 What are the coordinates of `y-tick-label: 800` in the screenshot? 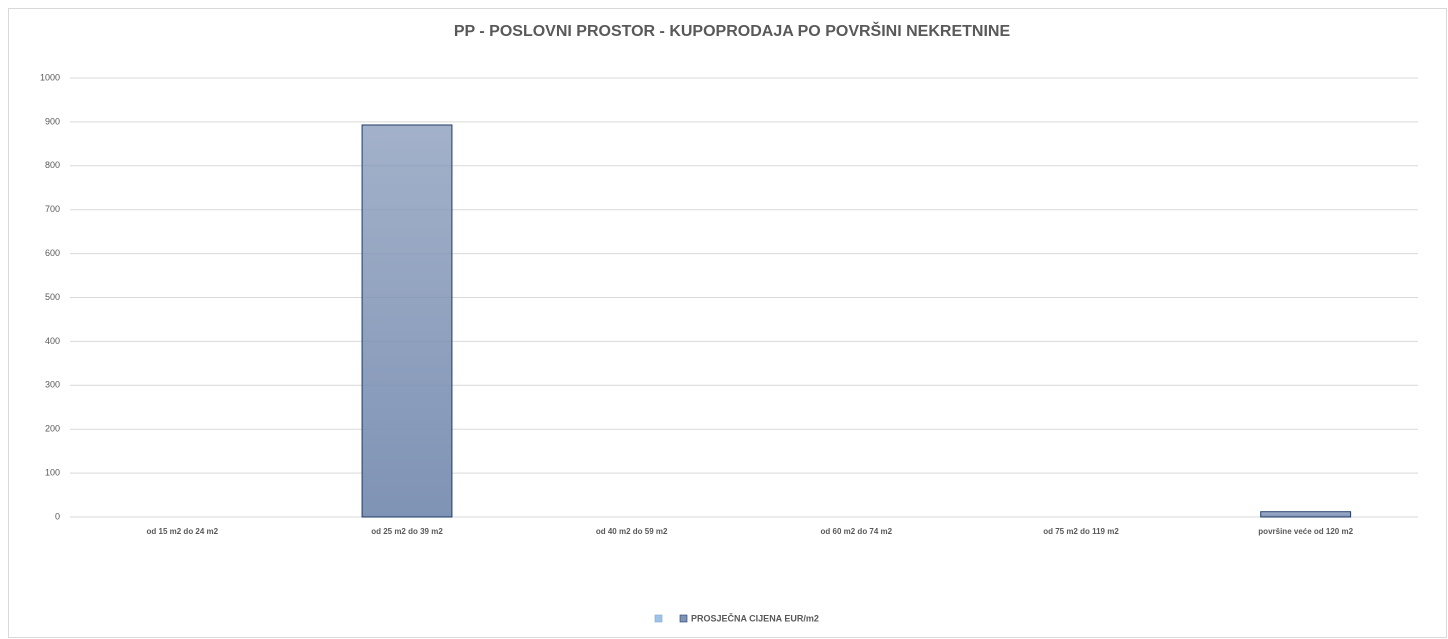 It's located at (52, 165).